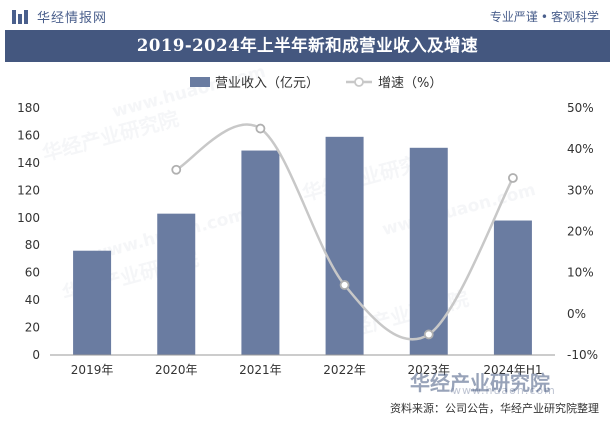  Describe the element at coordinates (512, 370) in the screenshot. I see `x-tick-label: 2024年H1` at that location.